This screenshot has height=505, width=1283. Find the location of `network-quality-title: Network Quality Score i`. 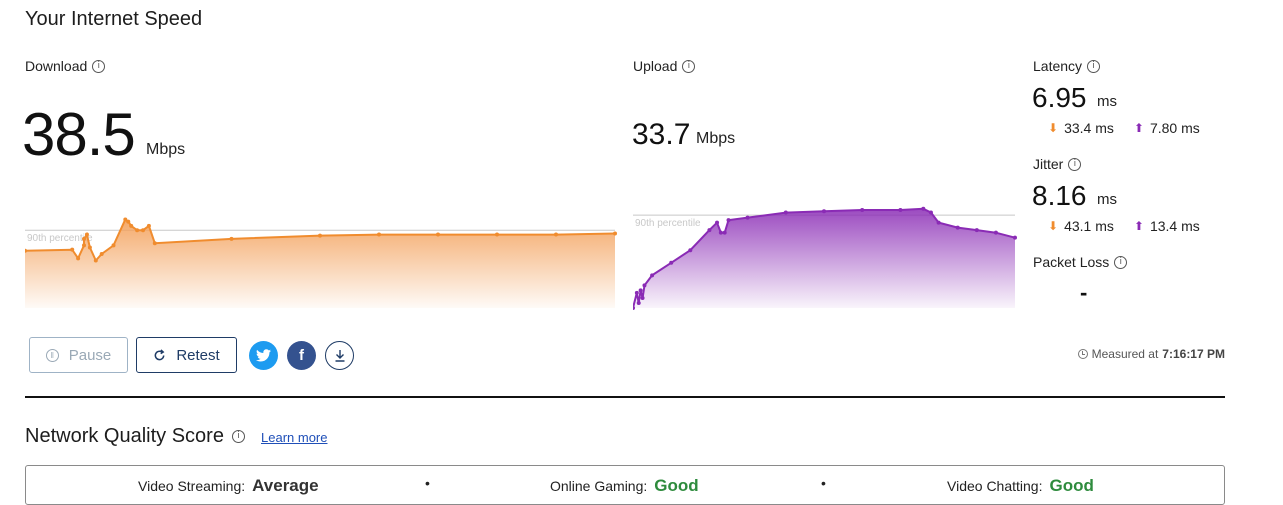

network-quality-title: Network Quality Score i is located at coordinates (135, 436).